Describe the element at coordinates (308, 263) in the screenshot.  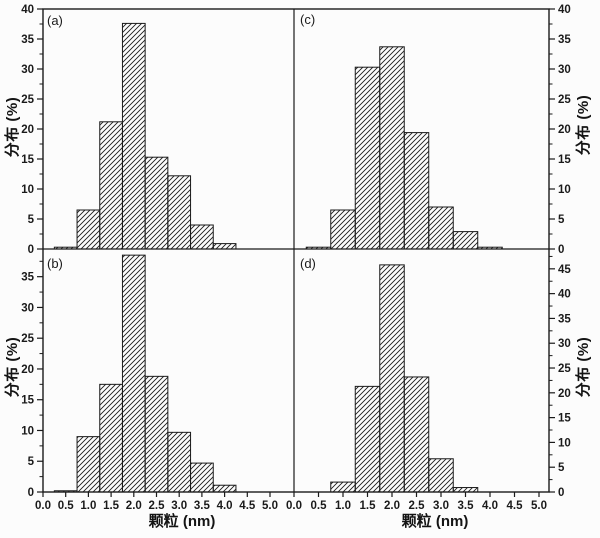
I see `panel-label-d: (d)` at that location.